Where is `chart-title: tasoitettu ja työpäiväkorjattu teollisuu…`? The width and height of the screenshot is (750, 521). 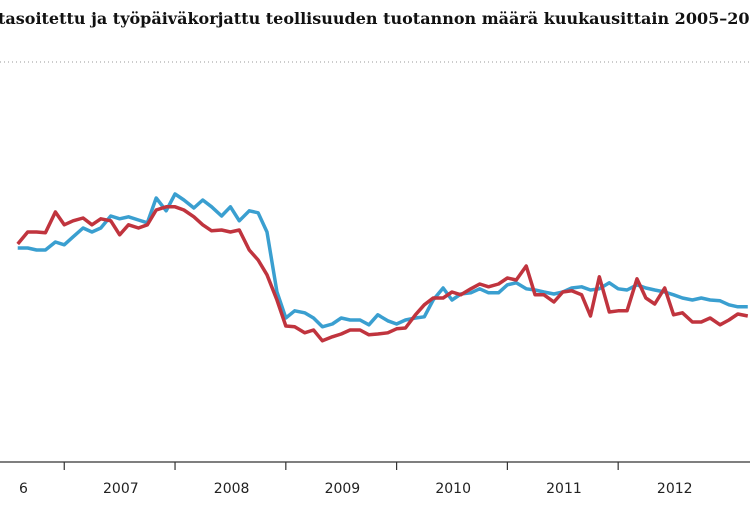 chart-title: tasoitettu ja työpäiväkorjattu teollisuu… is located at coordinates (375, 18).